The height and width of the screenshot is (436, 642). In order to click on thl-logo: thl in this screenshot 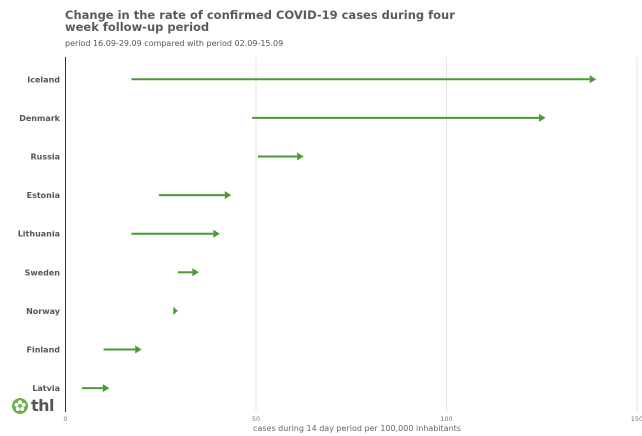, I will do `click(33, 405)`.